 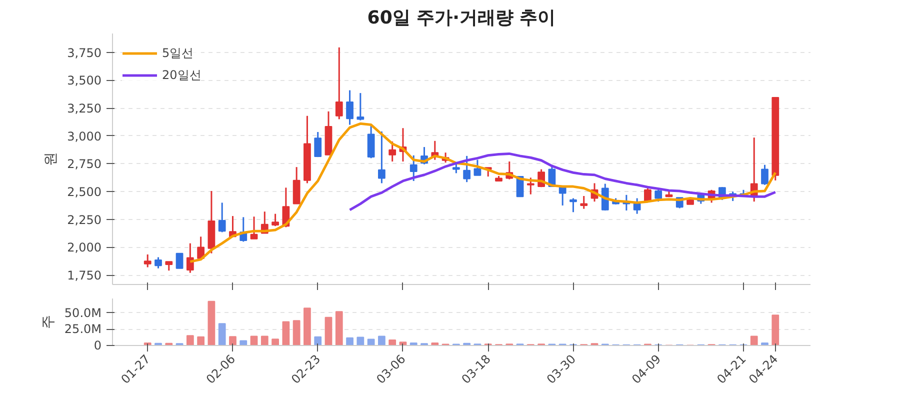 What do you see at coordinates (84, 192) in the screenshot?
I see `y-tick-label: 2,500` at bounding box center [84, 192].